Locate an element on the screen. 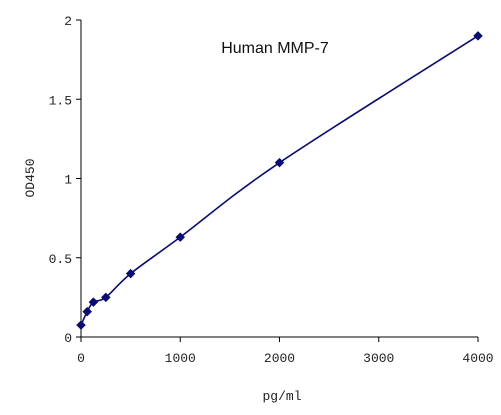 The height and width of the screenshot is (415, 501). x-tick-label: 2000 is located at coordinates (279, 358).